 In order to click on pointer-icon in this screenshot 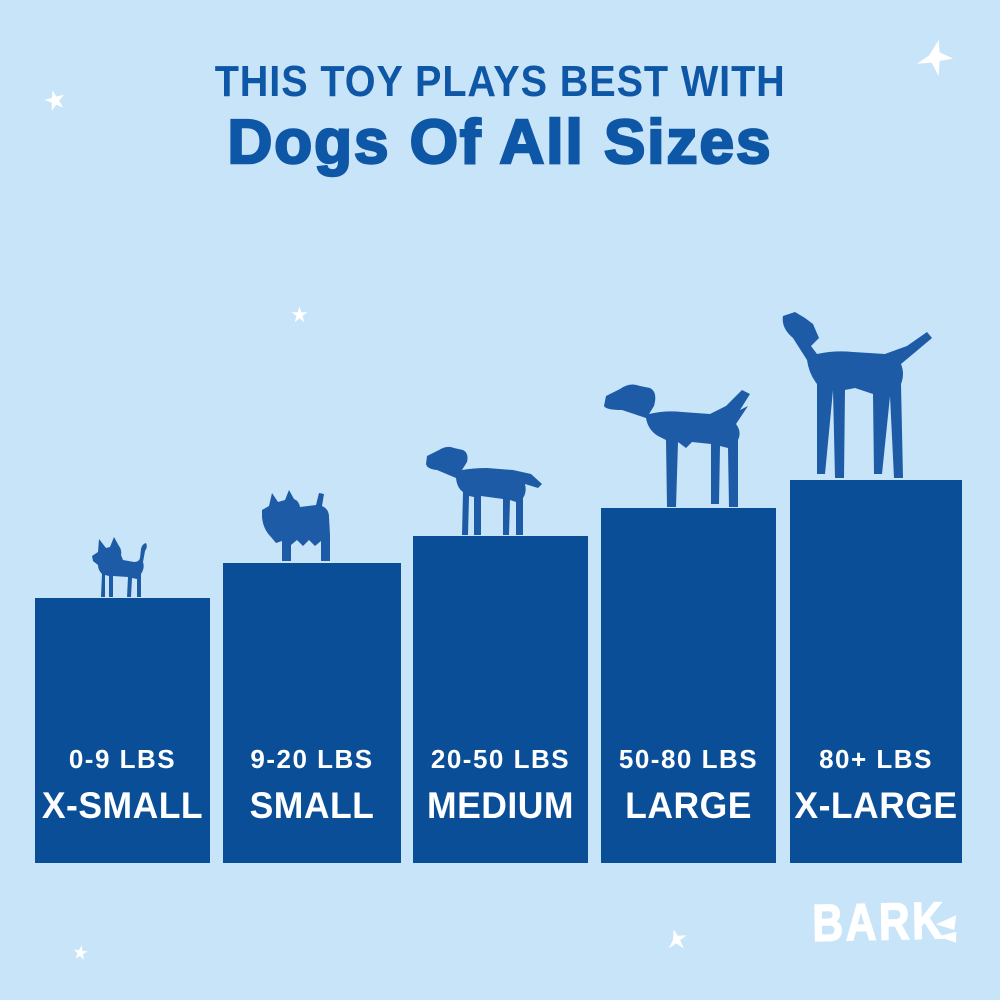, I will do `click(857, 395)`.